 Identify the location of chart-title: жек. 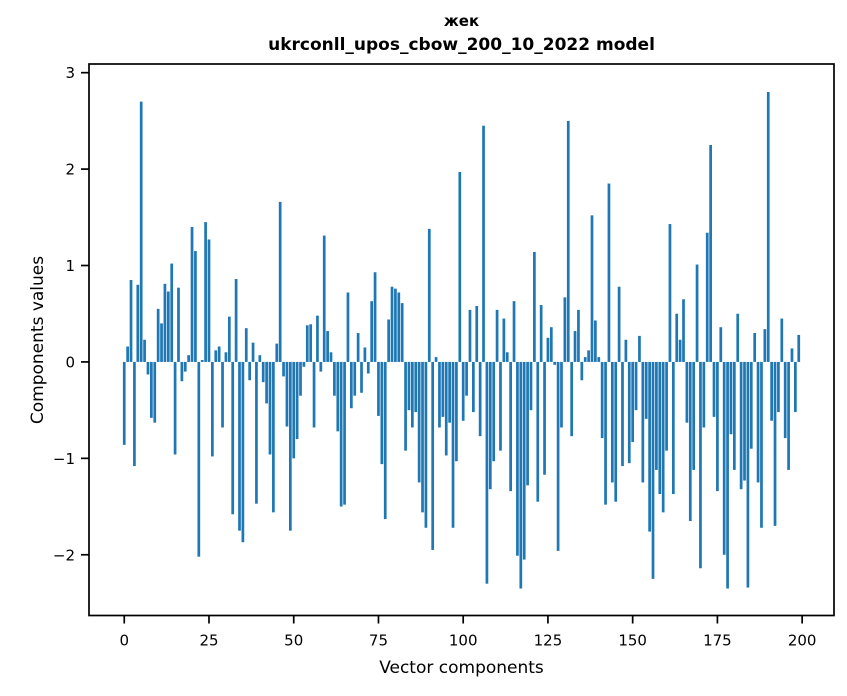
(461, 21).